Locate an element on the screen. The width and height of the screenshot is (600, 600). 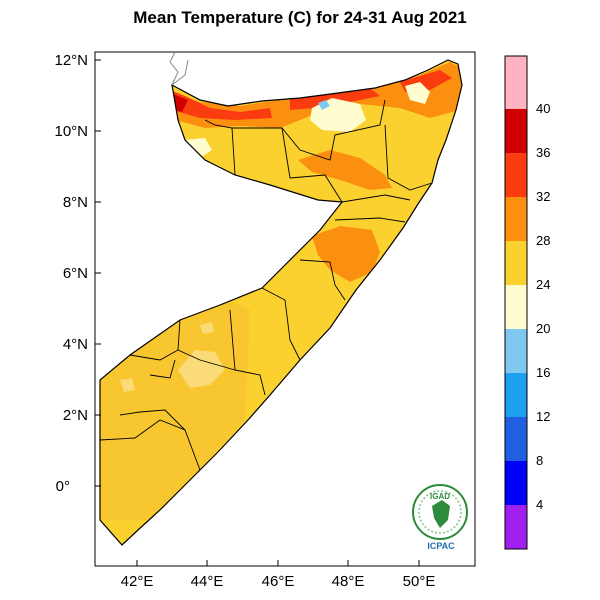
lon-label: 46°E is located at coordinates (278, 581).